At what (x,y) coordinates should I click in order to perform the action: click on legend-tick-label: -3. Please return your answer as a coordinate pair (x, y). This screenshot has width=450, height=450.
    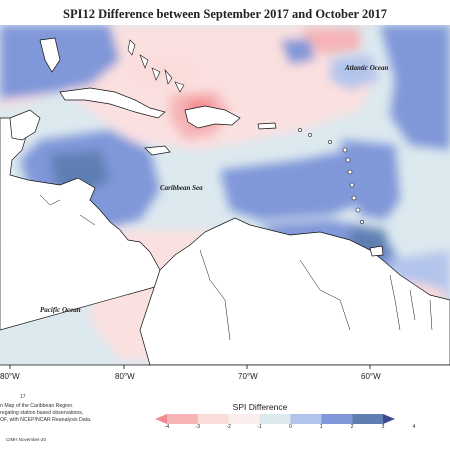
    Looking at the image, I should click on (198, 427).